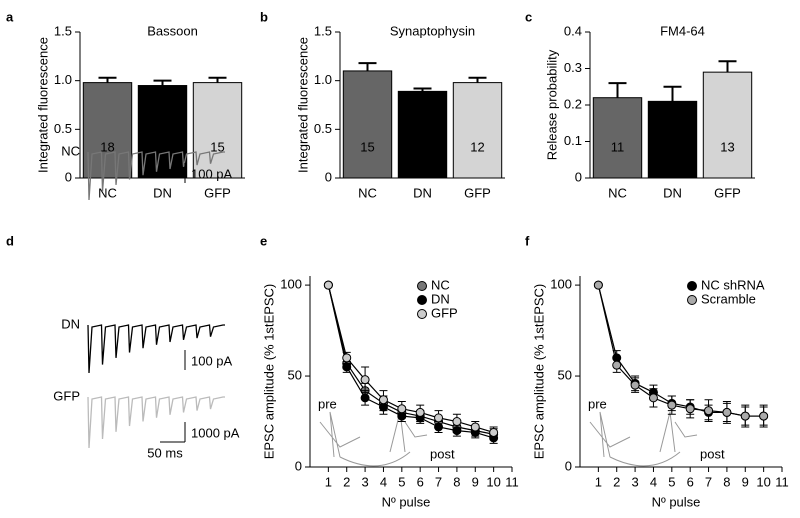  What do you see at coordinates (690, 481) in the screenshot?
I see `x-tick-label: 6` at bounding box center [690, 481].